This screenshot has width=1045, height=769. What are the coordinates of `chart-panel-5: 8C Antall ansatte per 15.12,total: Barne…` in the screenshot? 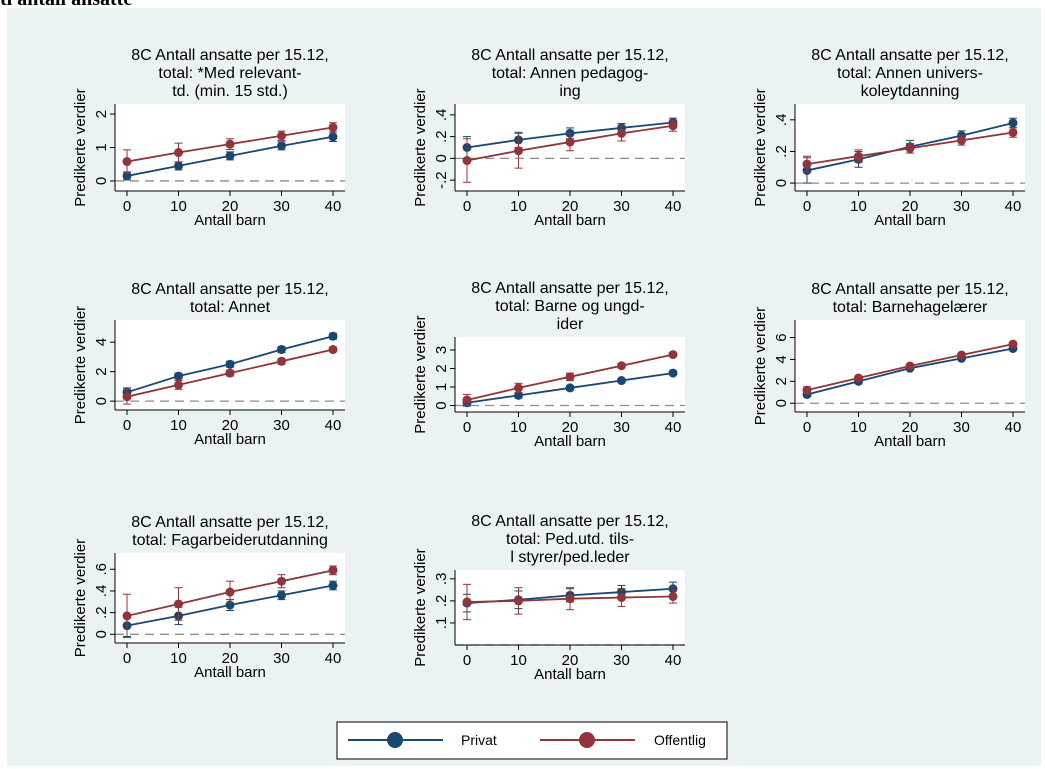 It's located at (548, 365).